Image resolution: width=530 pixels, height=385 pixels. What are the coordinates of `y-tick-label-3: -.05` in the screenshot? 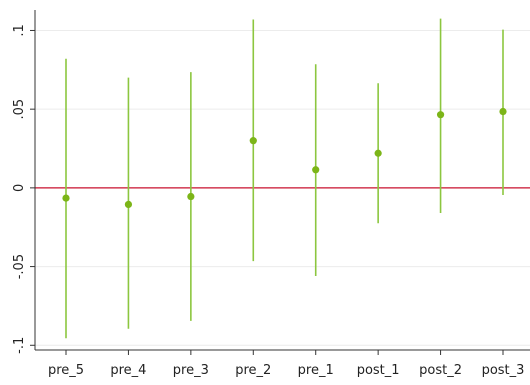 It's located at (19, 266).